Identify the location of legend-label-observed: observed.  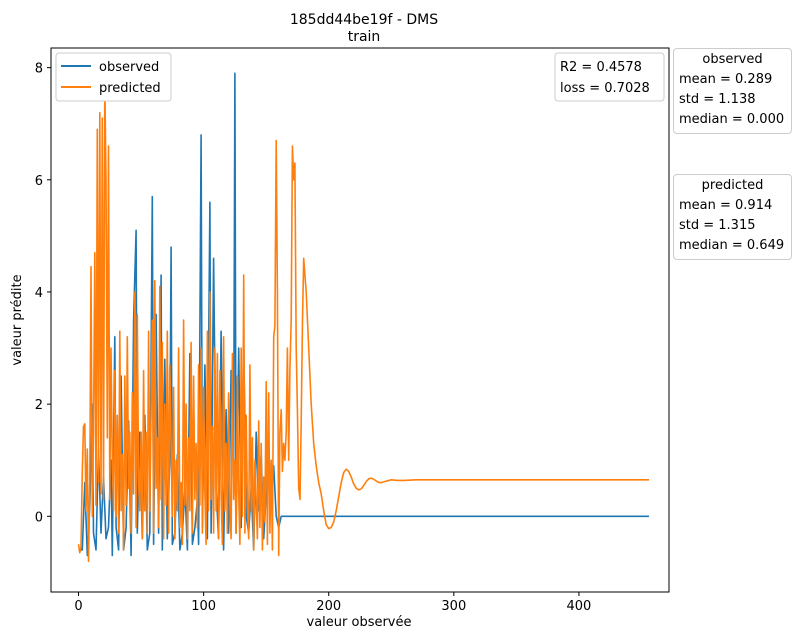
(129, 67).